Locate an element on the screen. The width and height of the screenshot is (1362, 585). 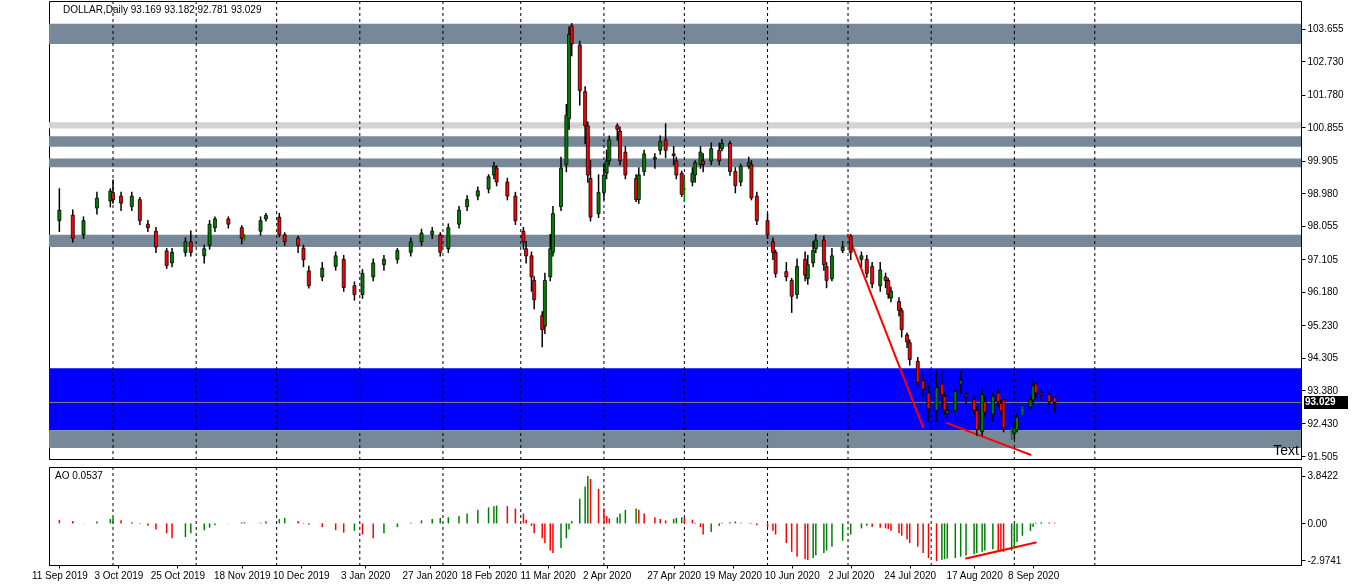
y-tick-label: -2.9741 is located at coordinates (1324, 560).